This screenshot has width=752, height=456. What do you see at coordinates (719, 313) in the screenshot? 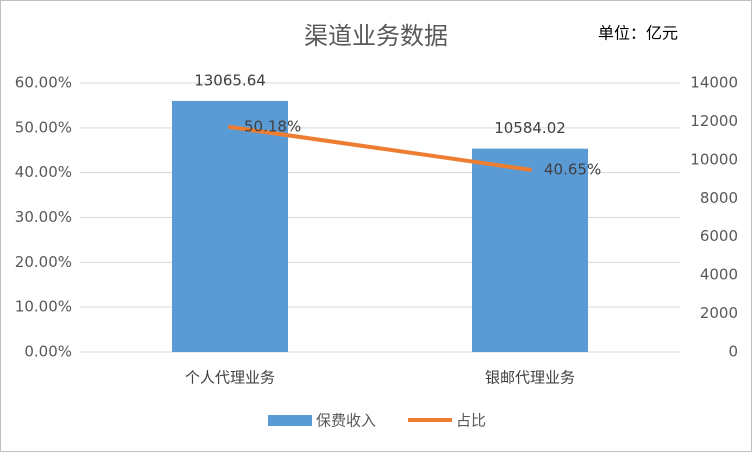
I see `y2-tick-label: 2000` at bounding box center [719, 313].